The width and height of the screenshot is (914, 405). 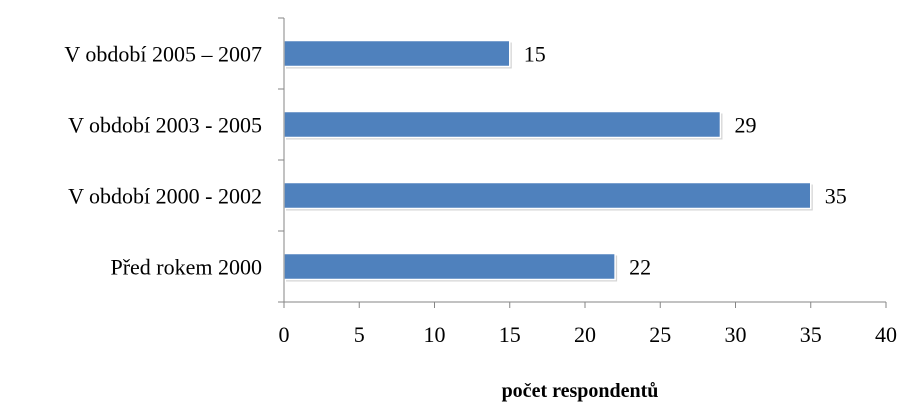 What do you see at coordinates (745, 125) in the screenshot?
I see `data-label: 29` at bounding box center [745, 125].